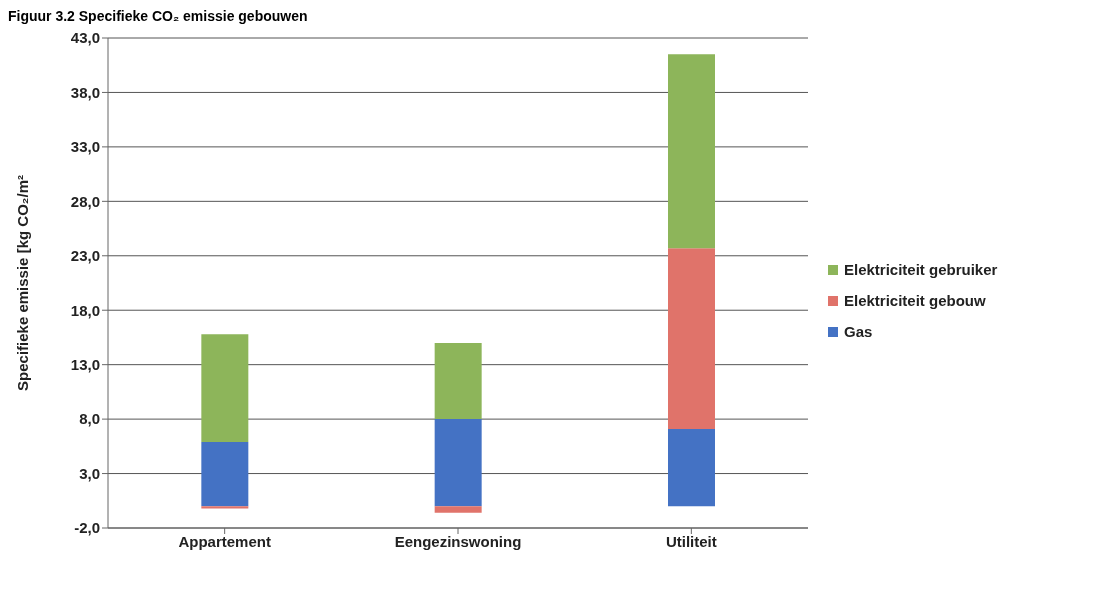  What do you see at coordinates (458, 541) in the screenshot?
I see `x-tick-label: Eengezinswoning` at bounding box center [458, 541].